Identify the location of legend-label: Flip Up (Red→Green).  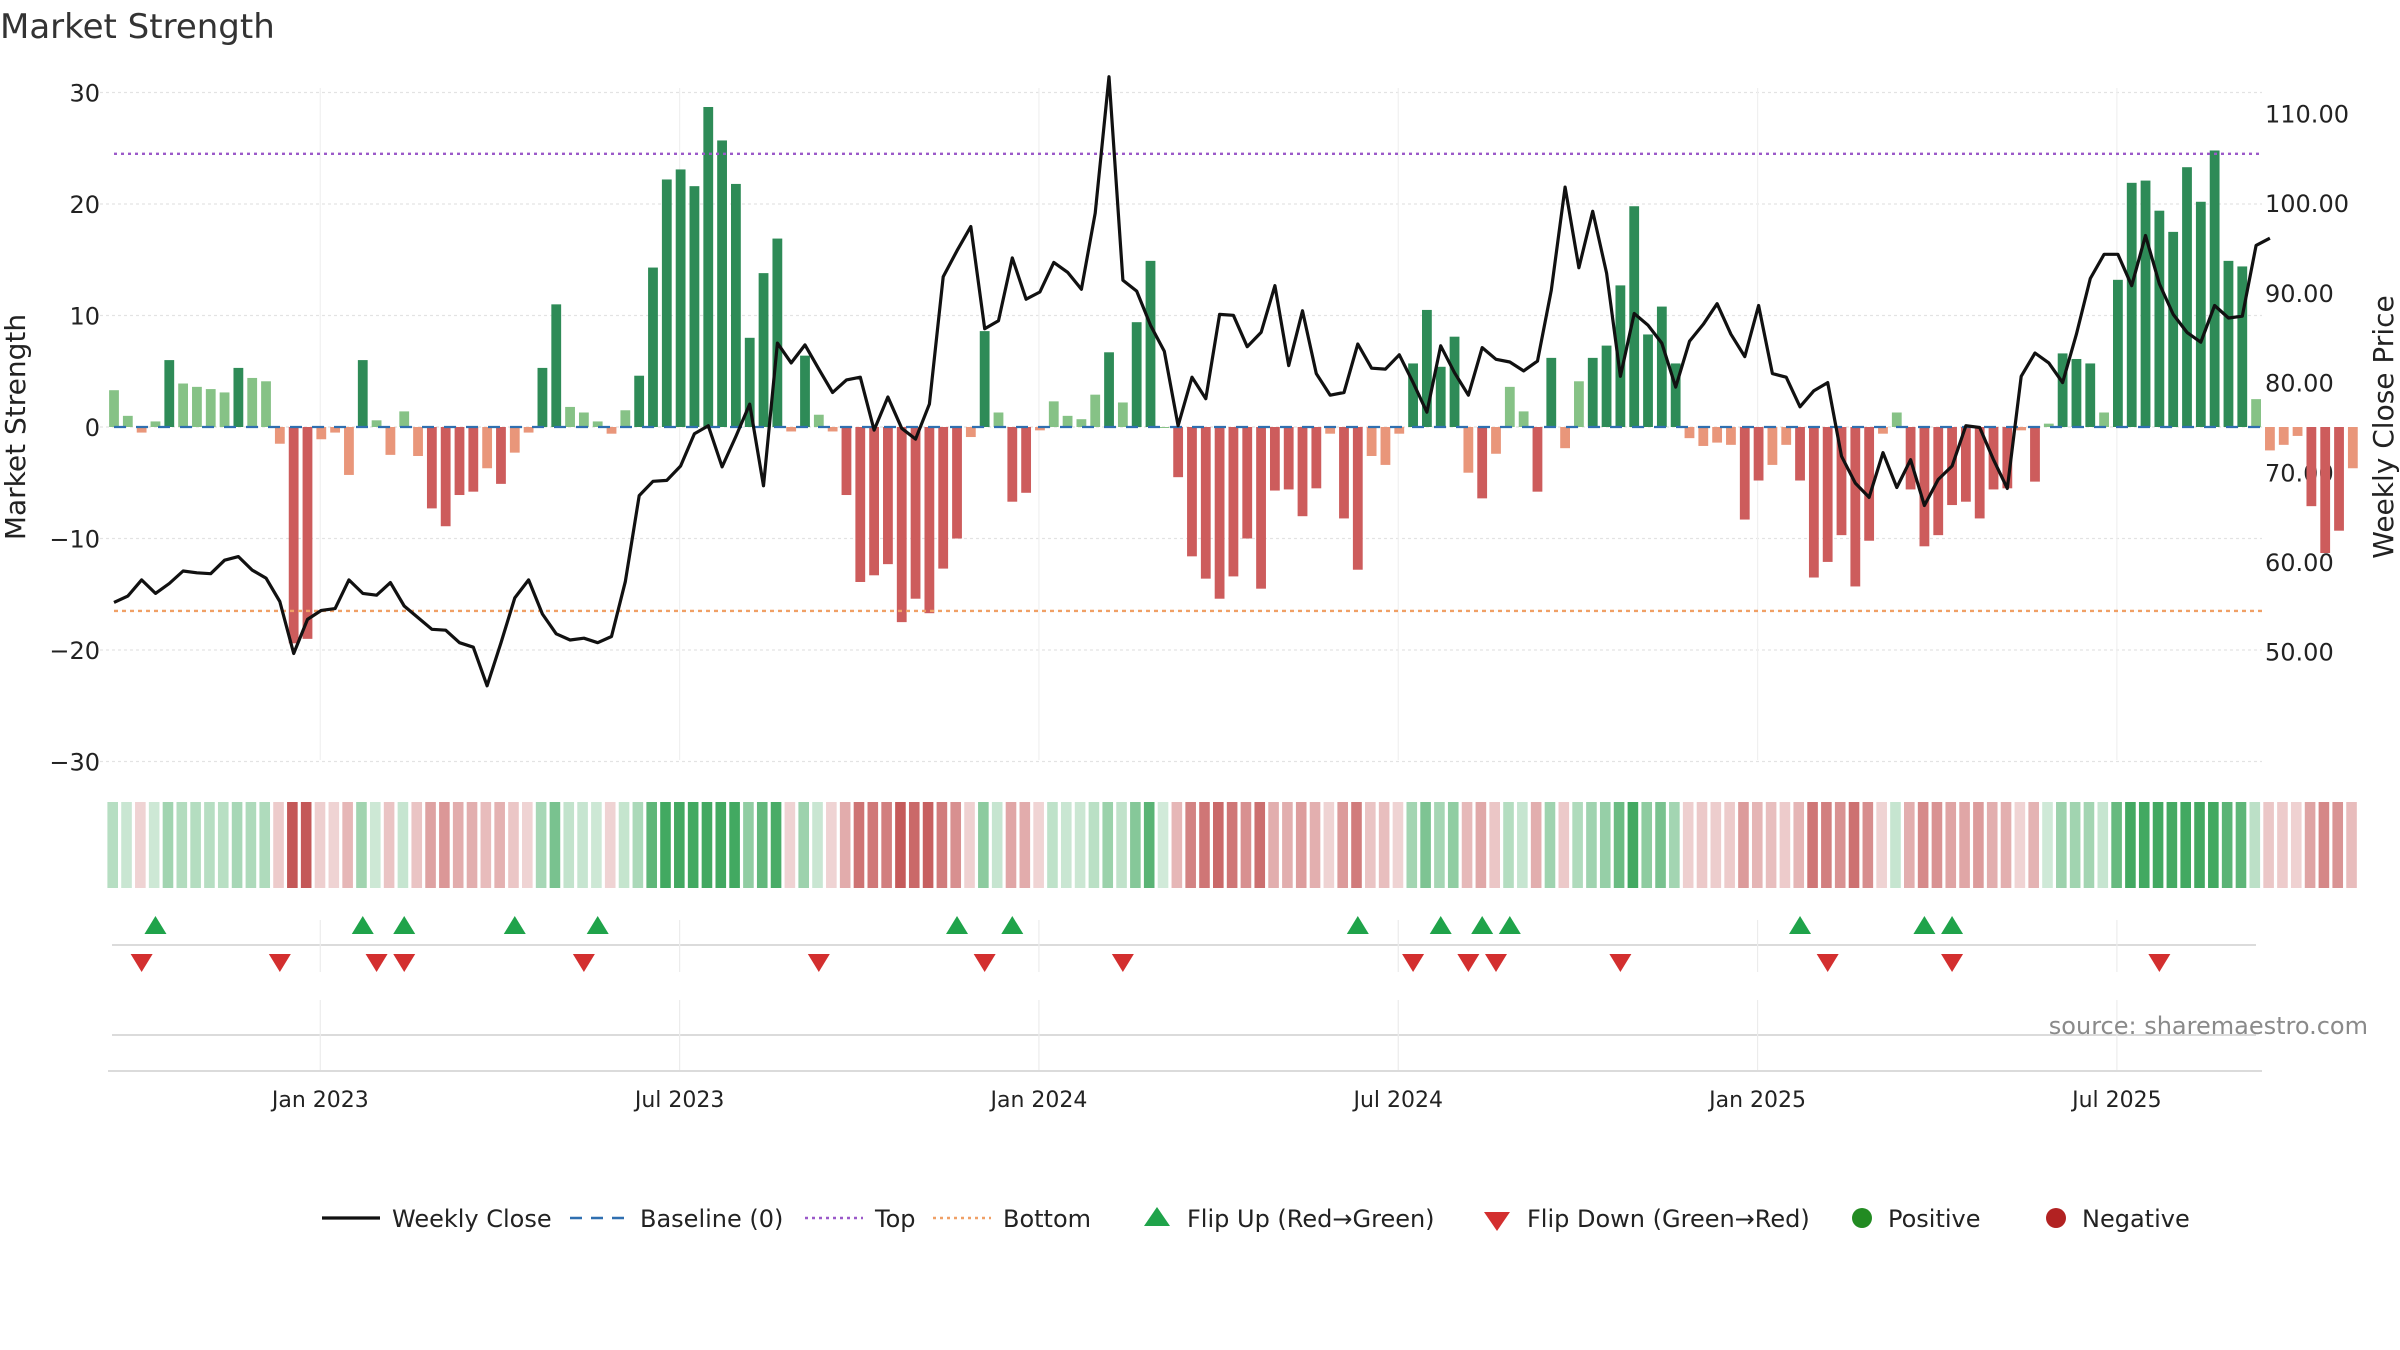
(1311, 1219).